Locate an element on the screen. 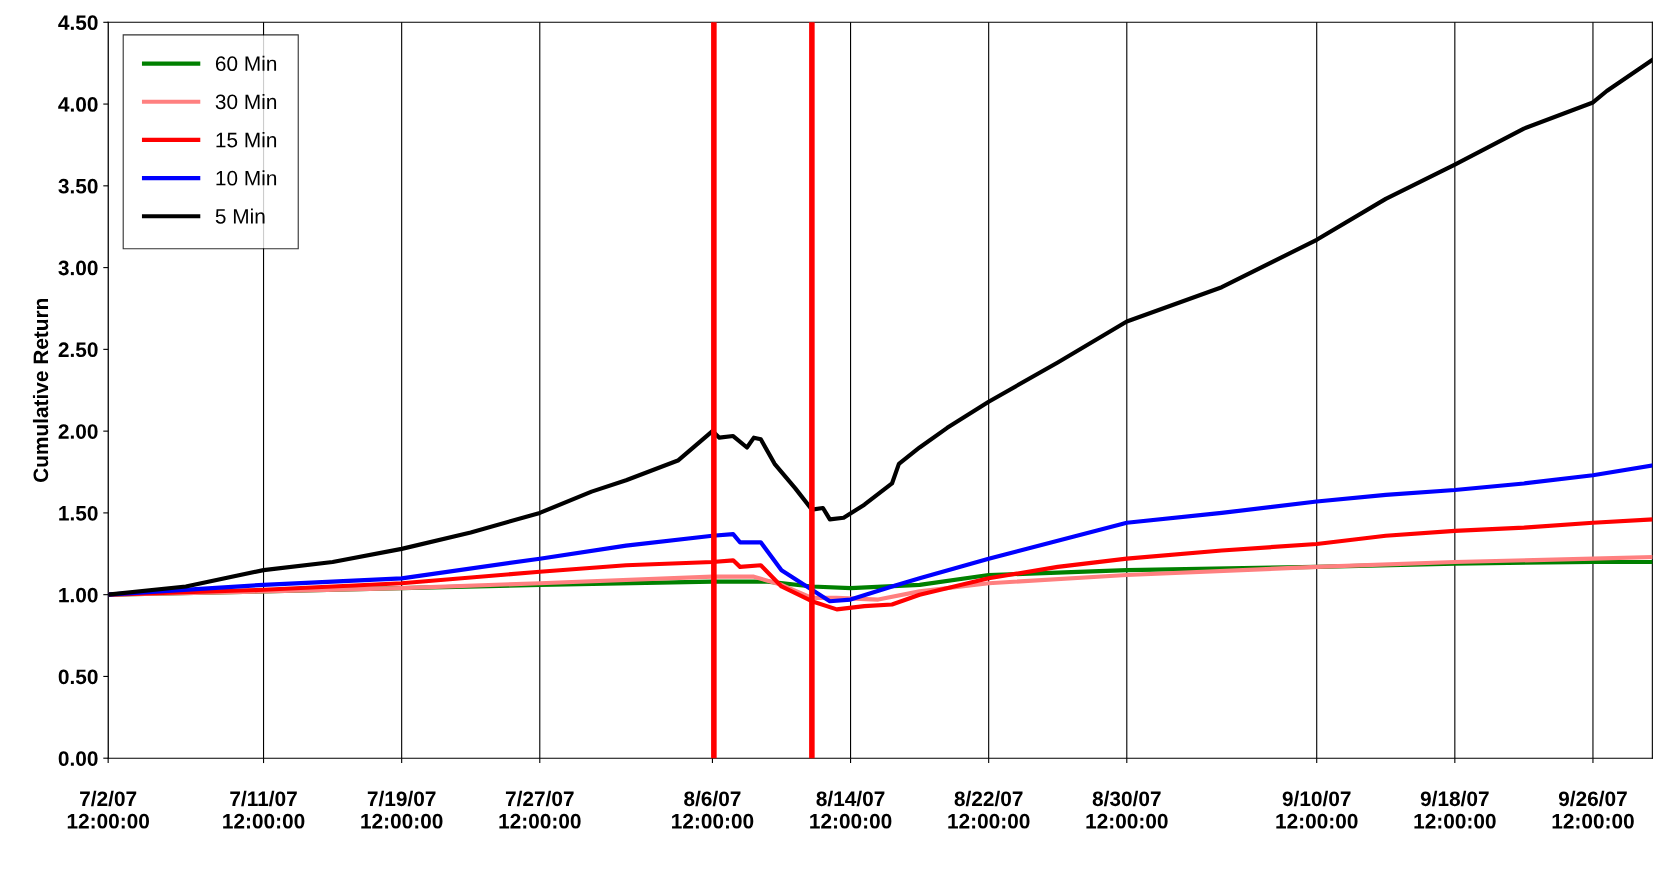  legend-label: 5 Min is located at coordinates (240, 216).